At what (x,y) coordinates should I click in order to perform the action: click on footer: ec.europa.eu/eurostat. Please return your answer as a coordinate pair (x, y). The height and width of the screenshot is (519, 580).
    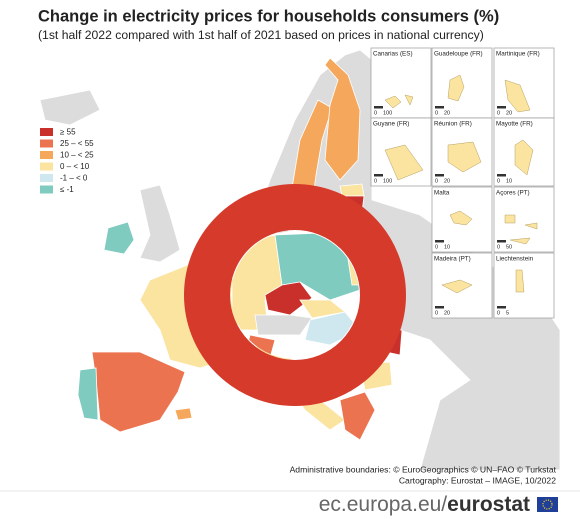
    Looking at the image, I should click on (424, 504).